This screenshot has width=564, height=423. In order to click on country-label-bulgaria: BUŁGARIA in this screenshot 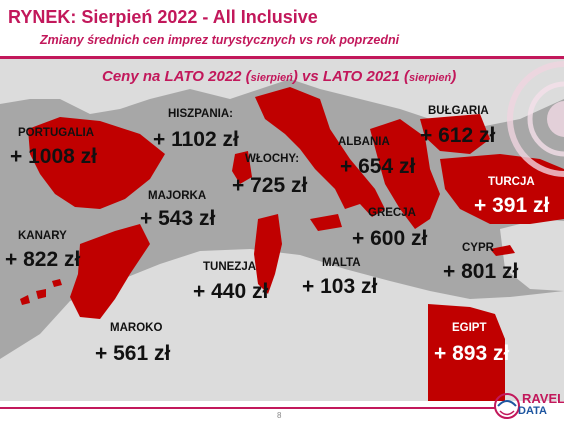, I will do `click(458, 111)`.